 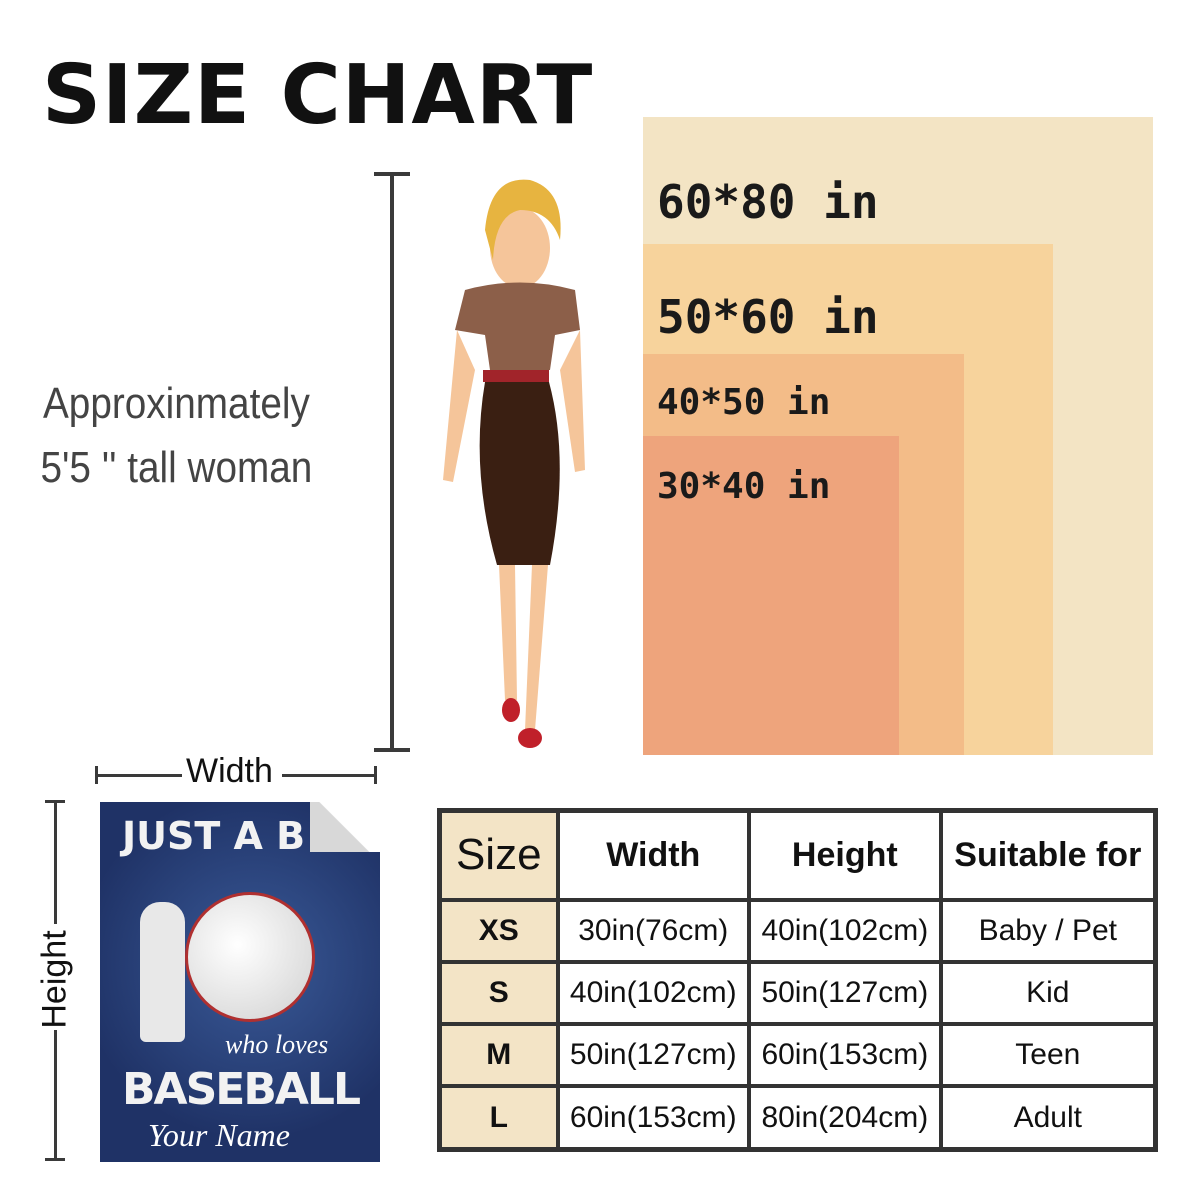 I want to click on size-label: 50*60 in, so click(x=768, y=317).